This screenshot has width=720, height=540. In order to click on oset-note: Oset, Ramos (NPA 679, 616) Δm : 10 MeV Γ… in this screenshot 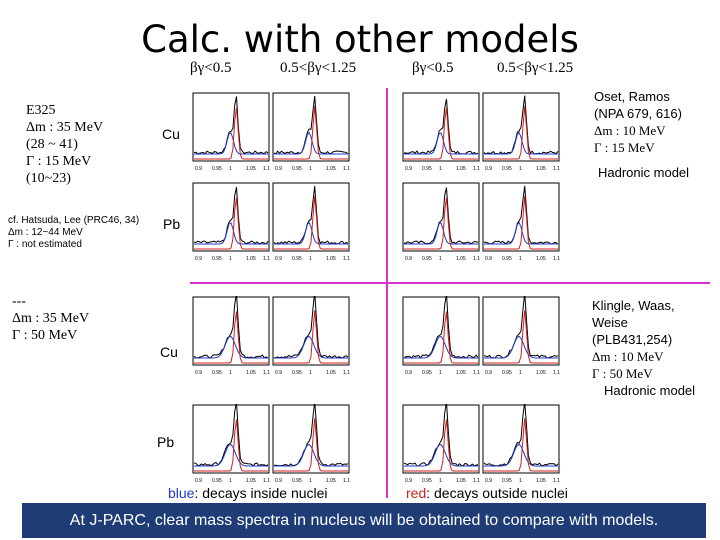, I will do `click(638, 122)`.